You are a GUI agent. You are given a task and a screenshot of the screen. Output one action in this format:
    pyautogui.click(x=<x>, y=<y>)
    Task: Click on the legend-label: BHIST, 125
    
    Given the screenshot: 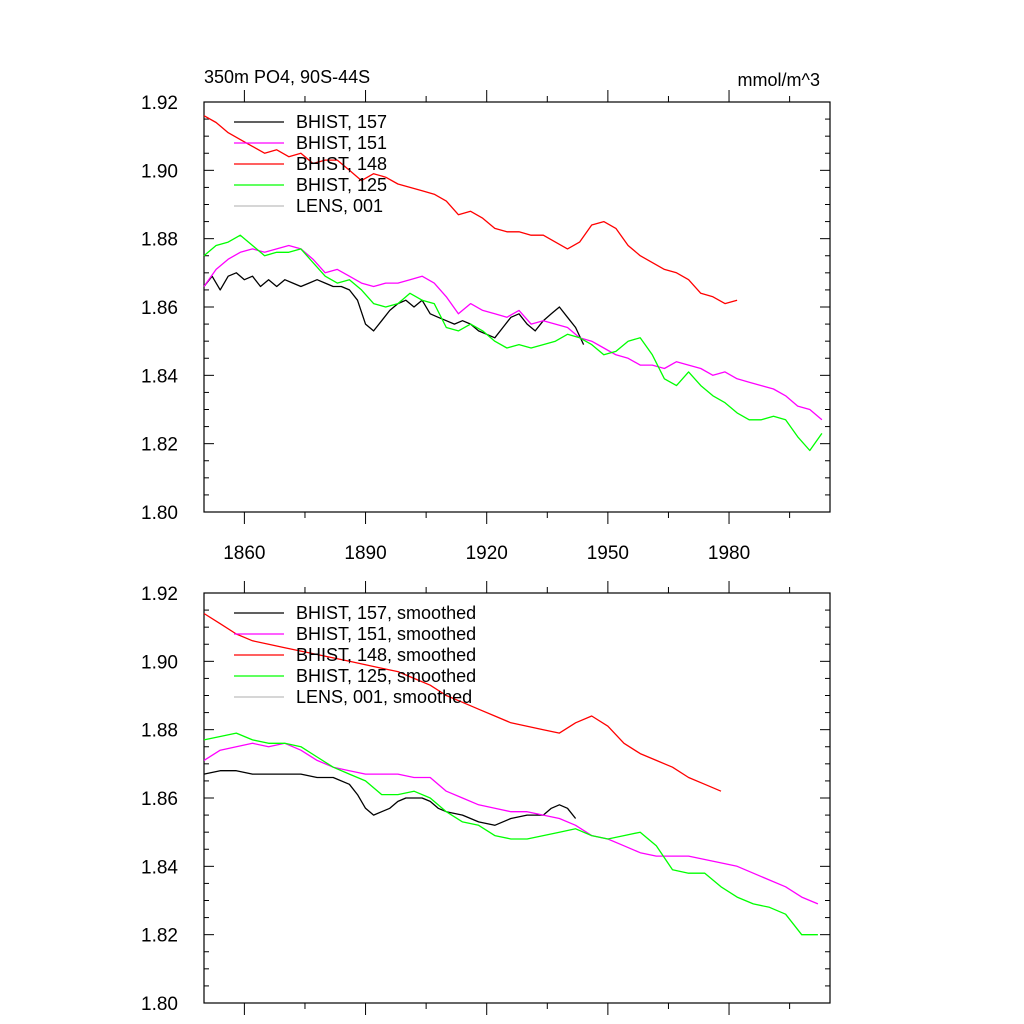 What is the action you would take?
    pyautogui.click(x=341, y=185)
    